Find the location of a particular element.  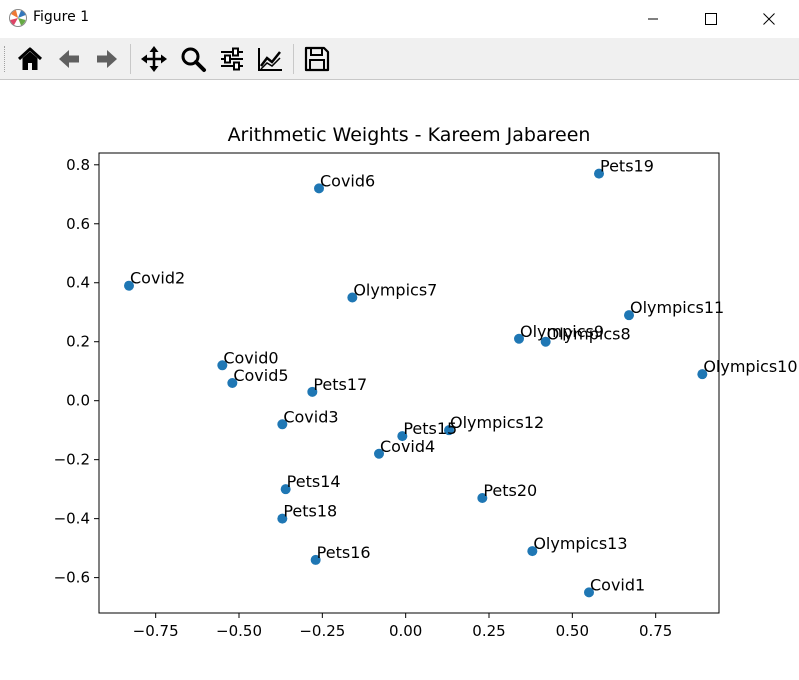

zoom-button is located at coordinates (193, 59).